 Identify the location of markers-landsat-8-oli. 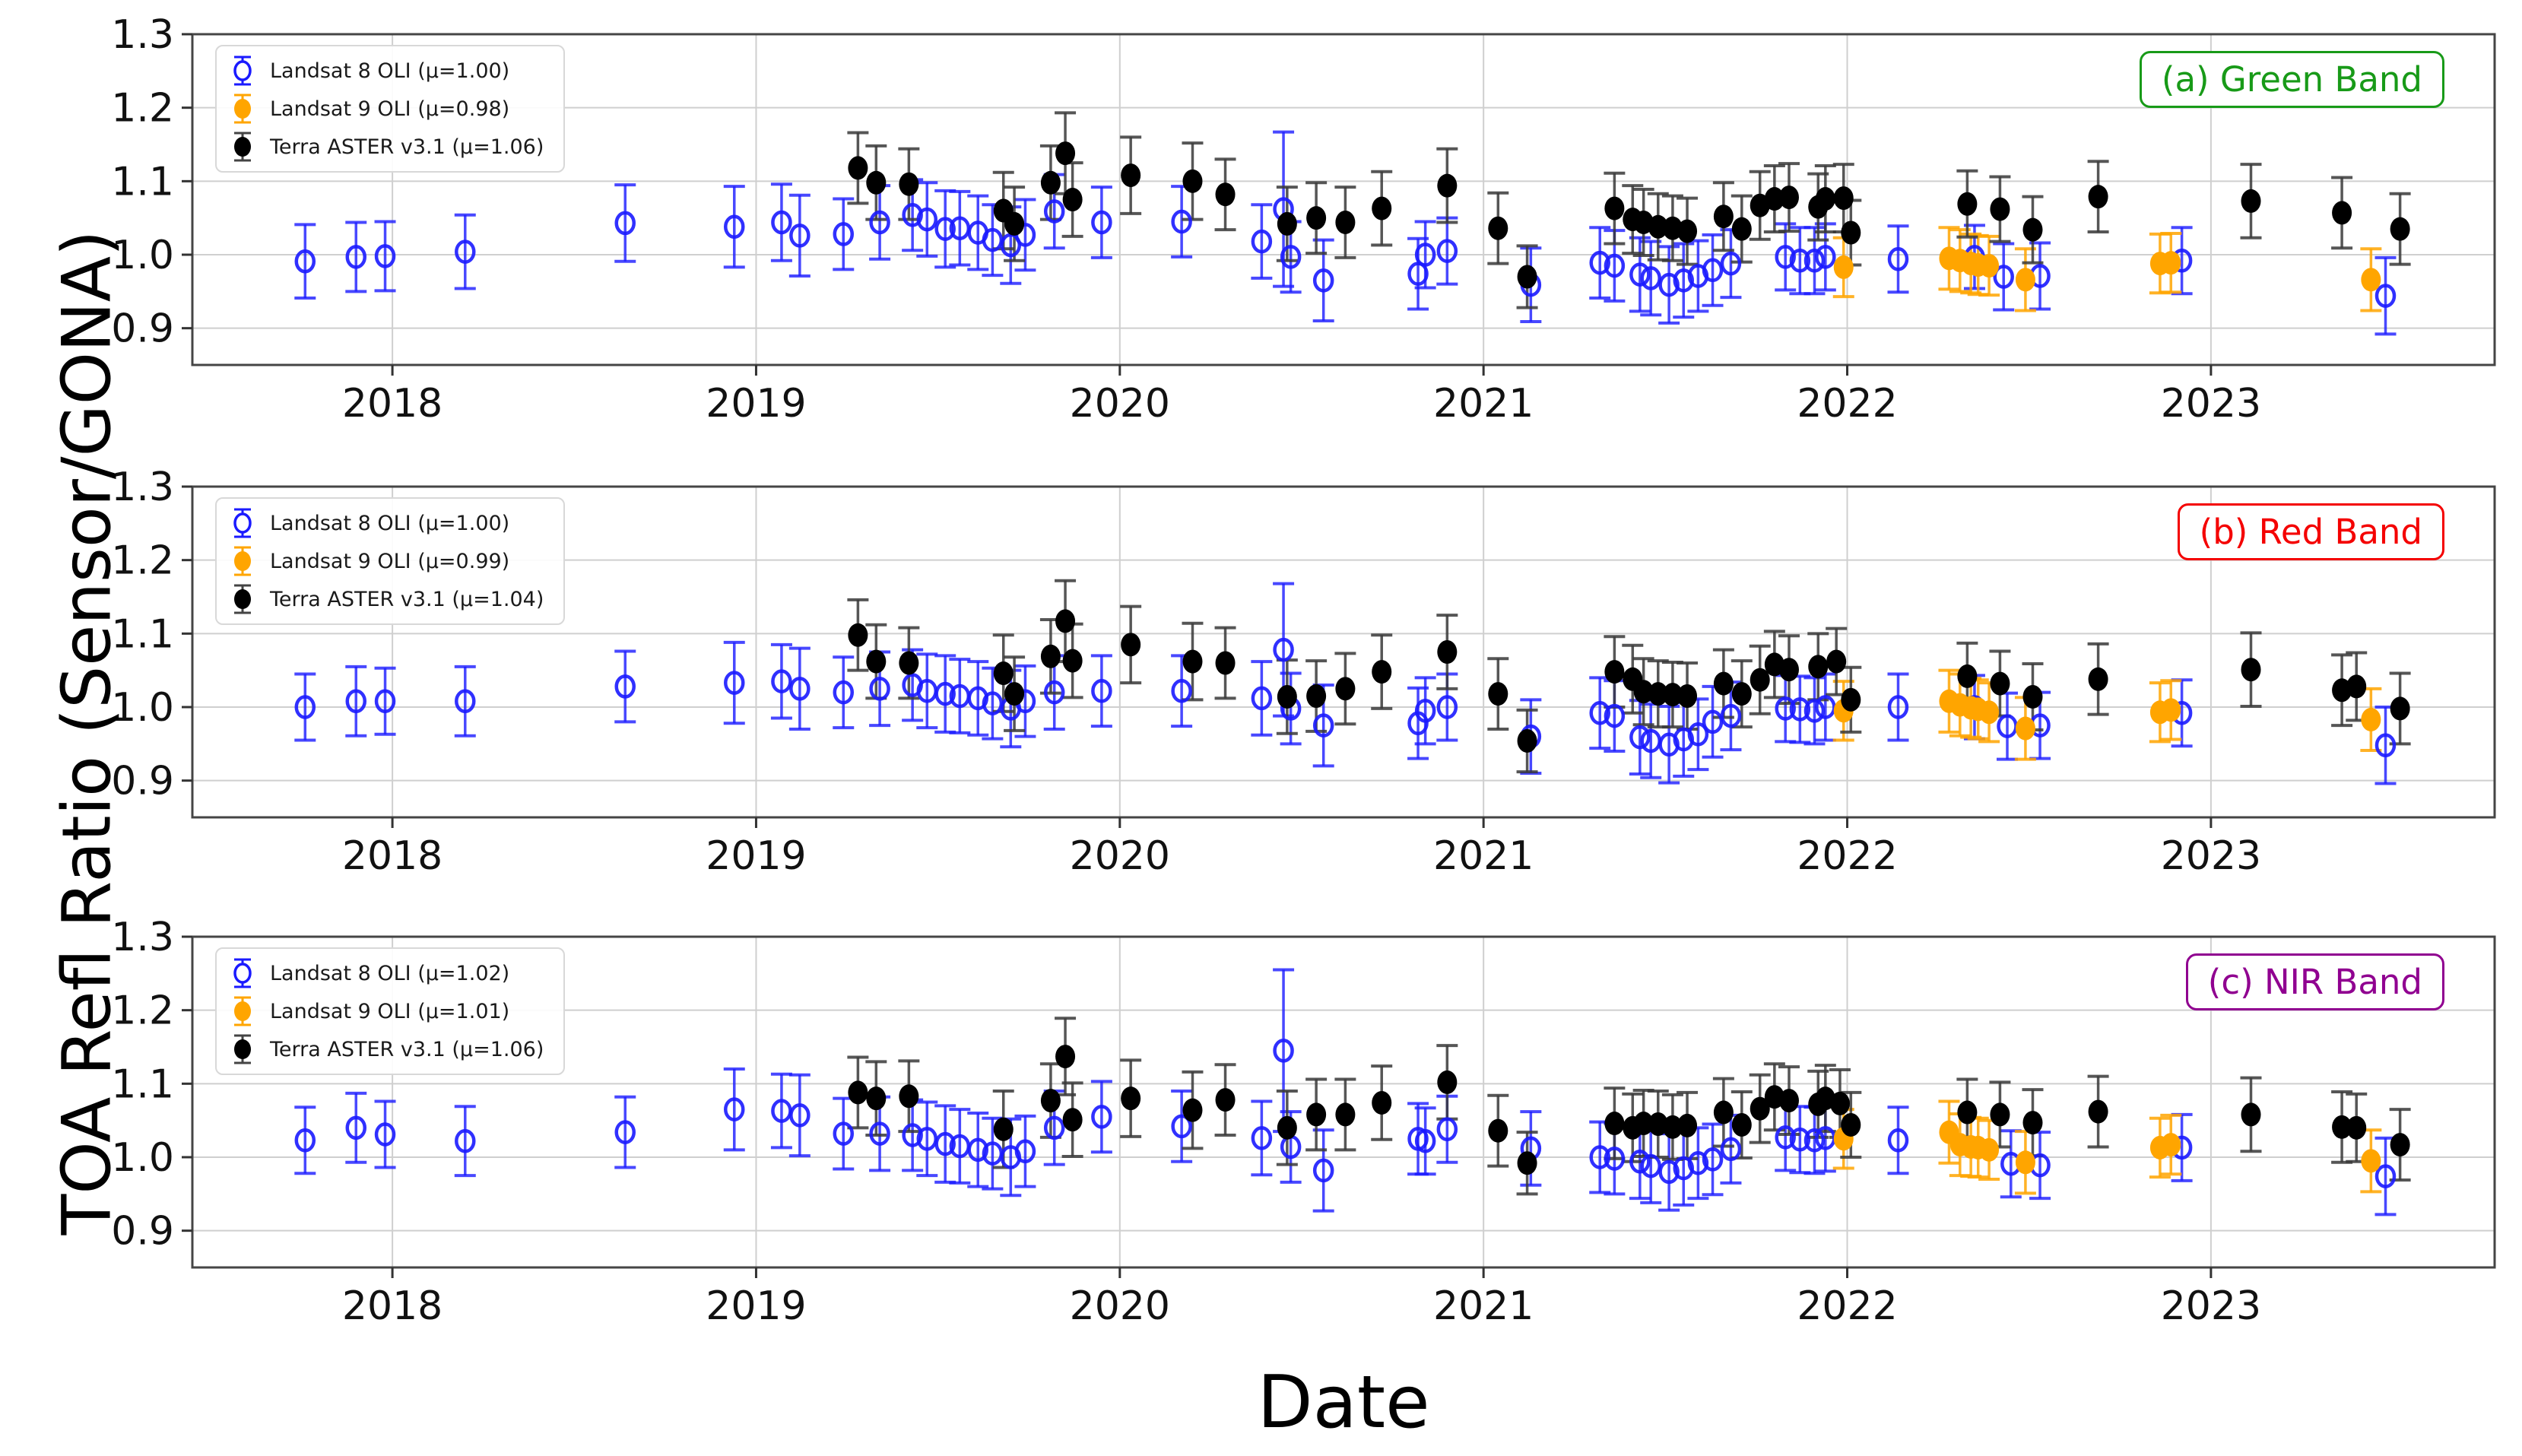
(1345, 697).